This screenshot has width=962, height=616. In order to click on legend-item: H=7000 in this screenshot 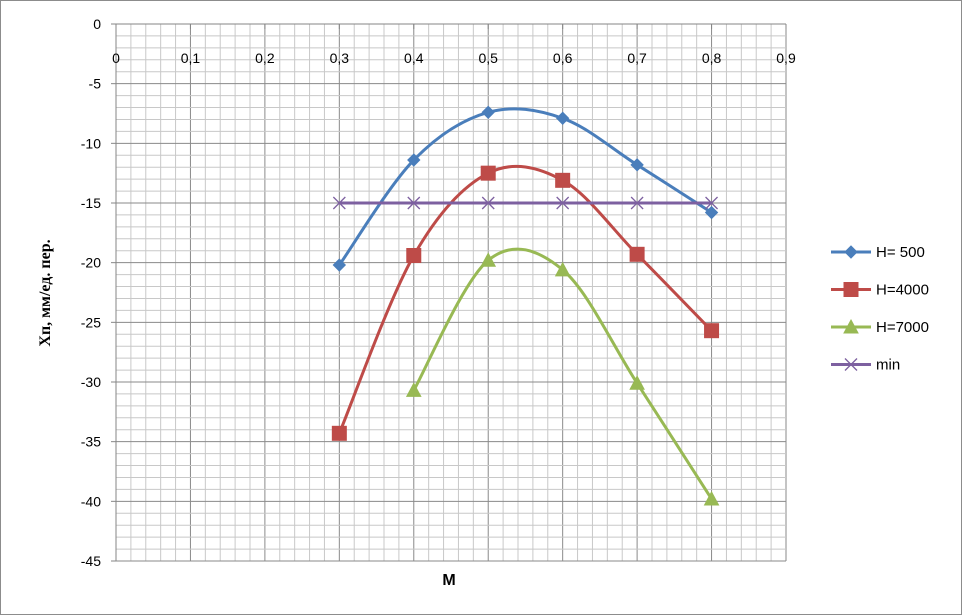, I will do `click(880, 327)`.